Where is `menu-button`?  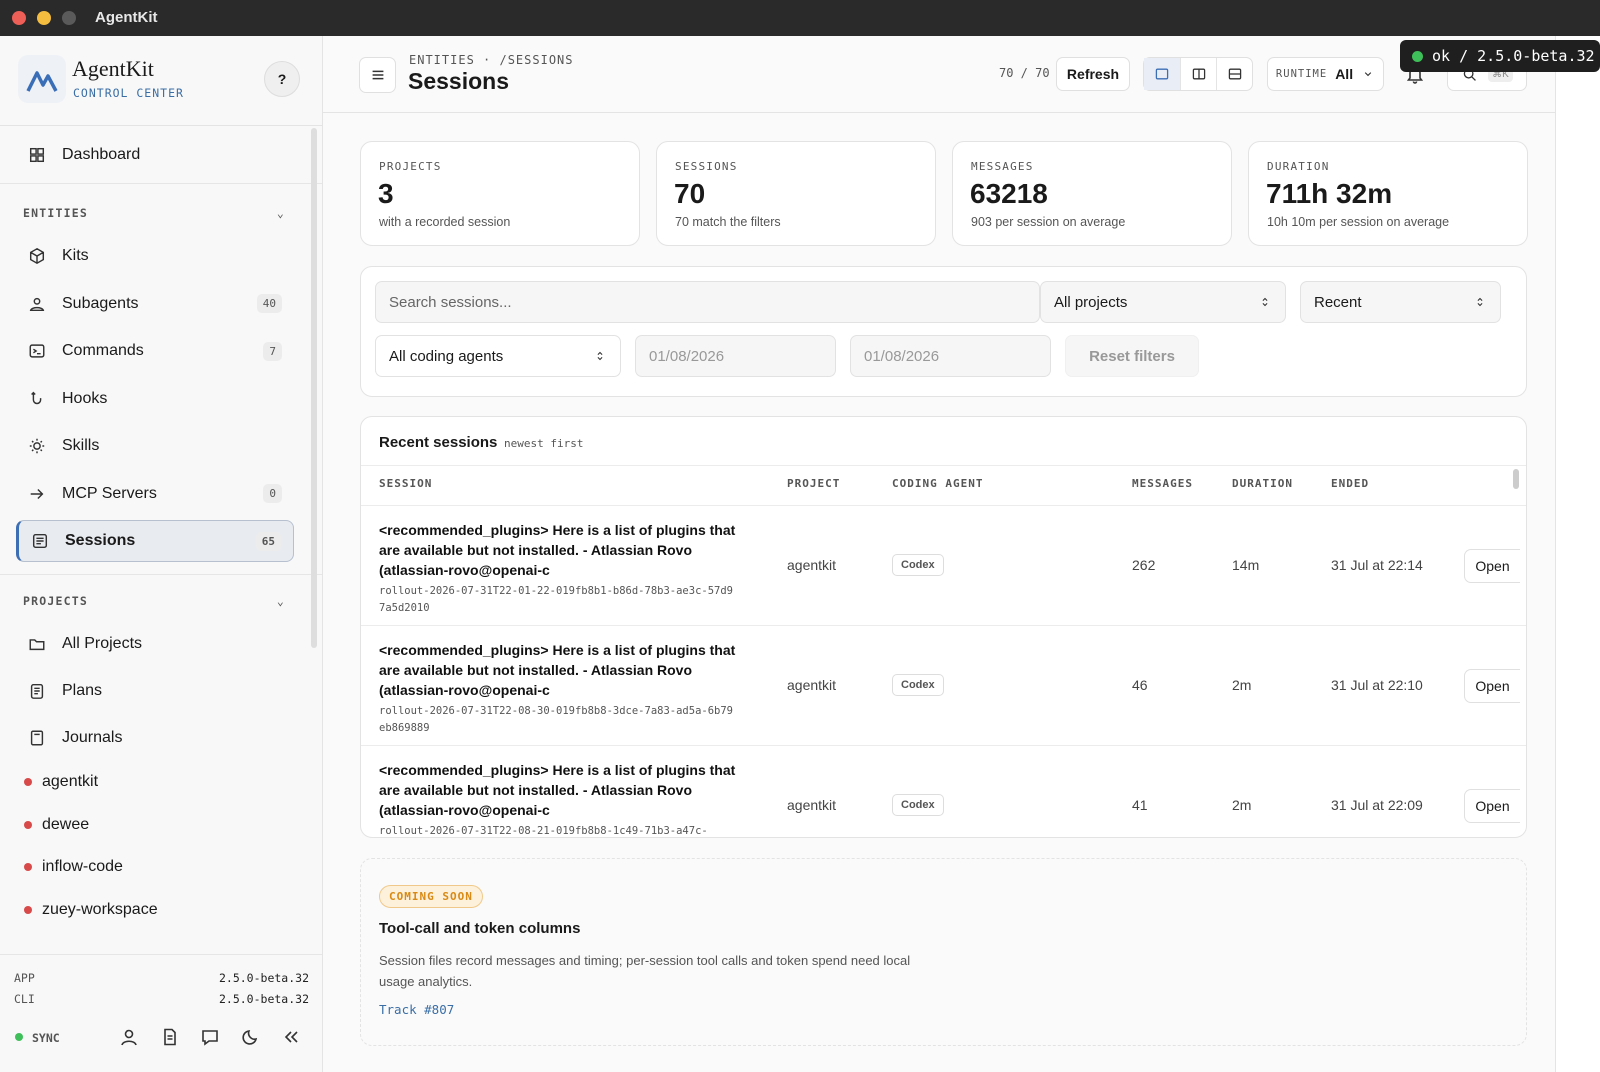 menu-button is located at coordinates (377, 75).